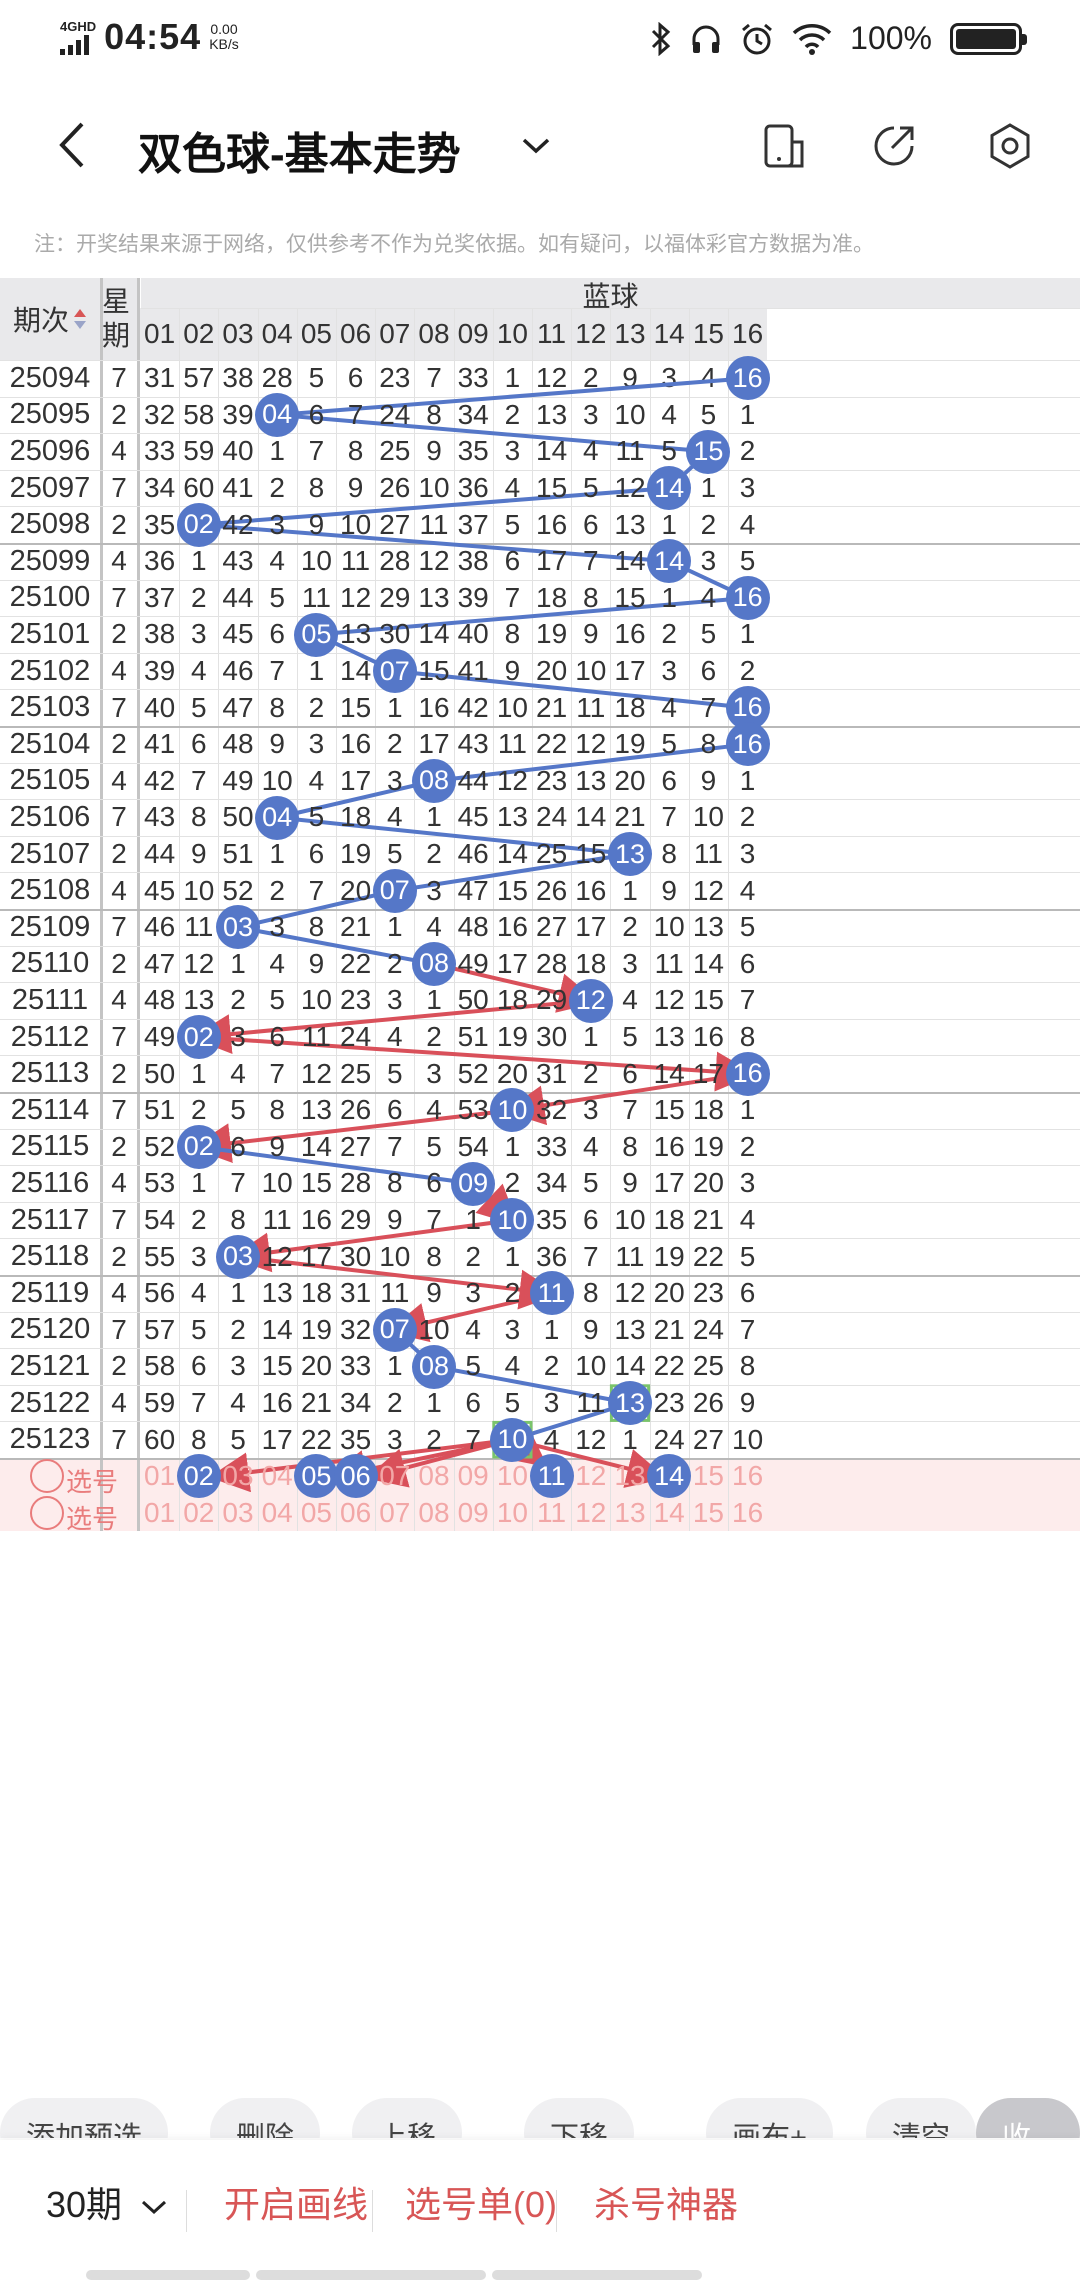 The image size is (1080, 2280). I want to click on miss-count: 46, so click(160, 927).